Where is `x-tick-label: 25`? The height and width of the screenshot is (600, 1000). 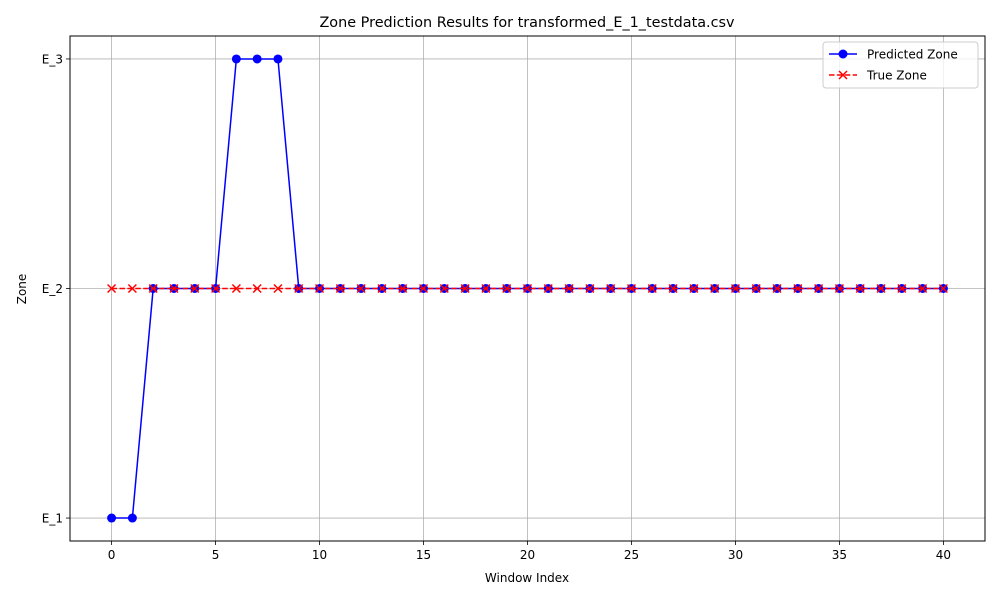
x-tick-label: 25 is located at coordinates (631, 555).